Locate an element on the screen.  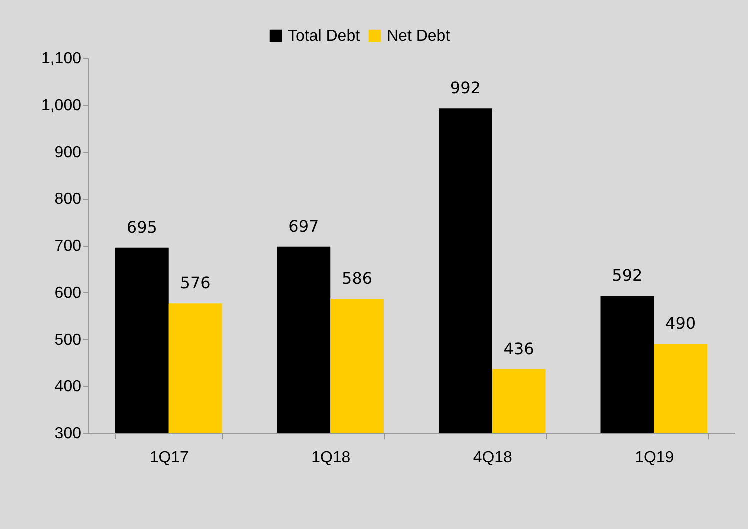
x-tick-label: 4Q18 is located at coordinates (493, 458).